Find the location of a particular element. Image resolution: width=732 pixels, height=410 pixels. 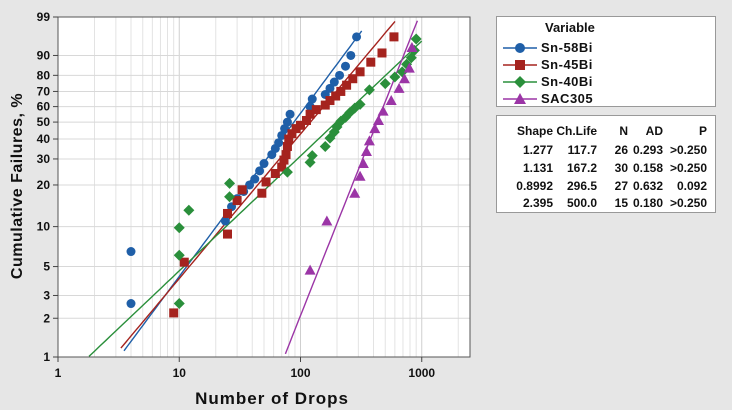

x-axis-ticks: 1 10 100 1000 is located at coordinates (245, 368).